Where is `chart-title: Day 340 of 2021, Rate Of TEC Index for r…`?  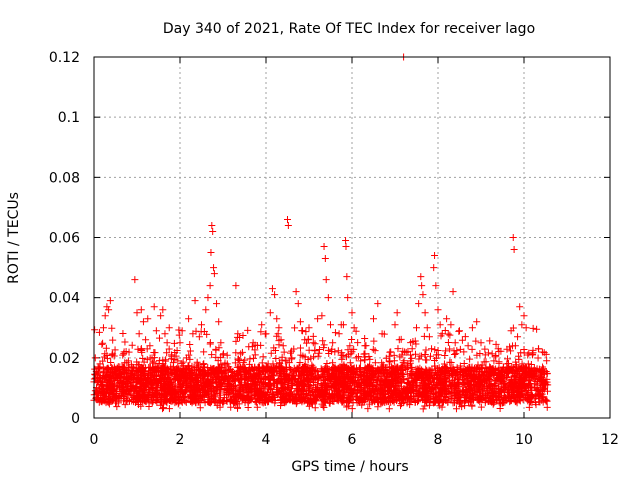 chart-title: Day 340 of 2021, Rate Of TEC Index for r… is located at coordinates (349, 29).